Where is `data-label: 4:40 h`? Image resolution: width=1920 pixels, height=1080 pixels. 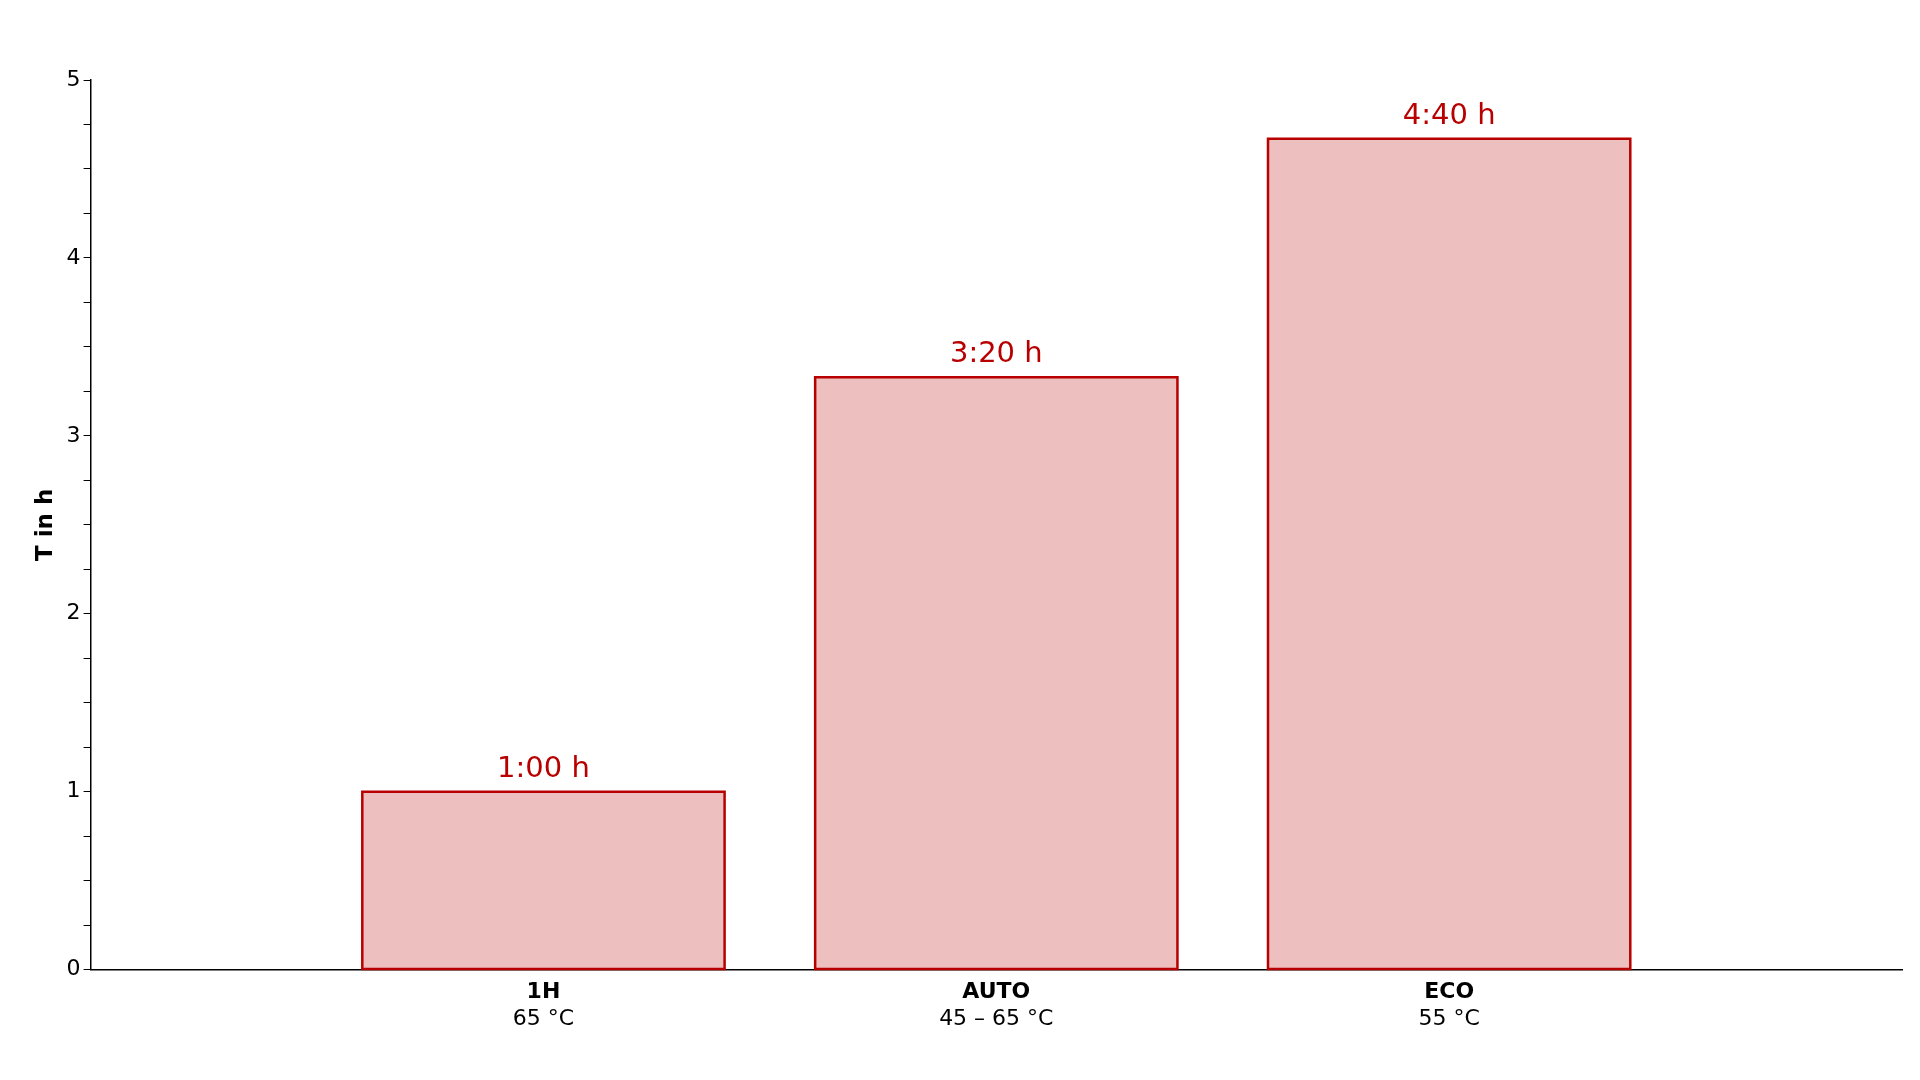
data-label: 4:40 h is located at coordinates (1449, 113).